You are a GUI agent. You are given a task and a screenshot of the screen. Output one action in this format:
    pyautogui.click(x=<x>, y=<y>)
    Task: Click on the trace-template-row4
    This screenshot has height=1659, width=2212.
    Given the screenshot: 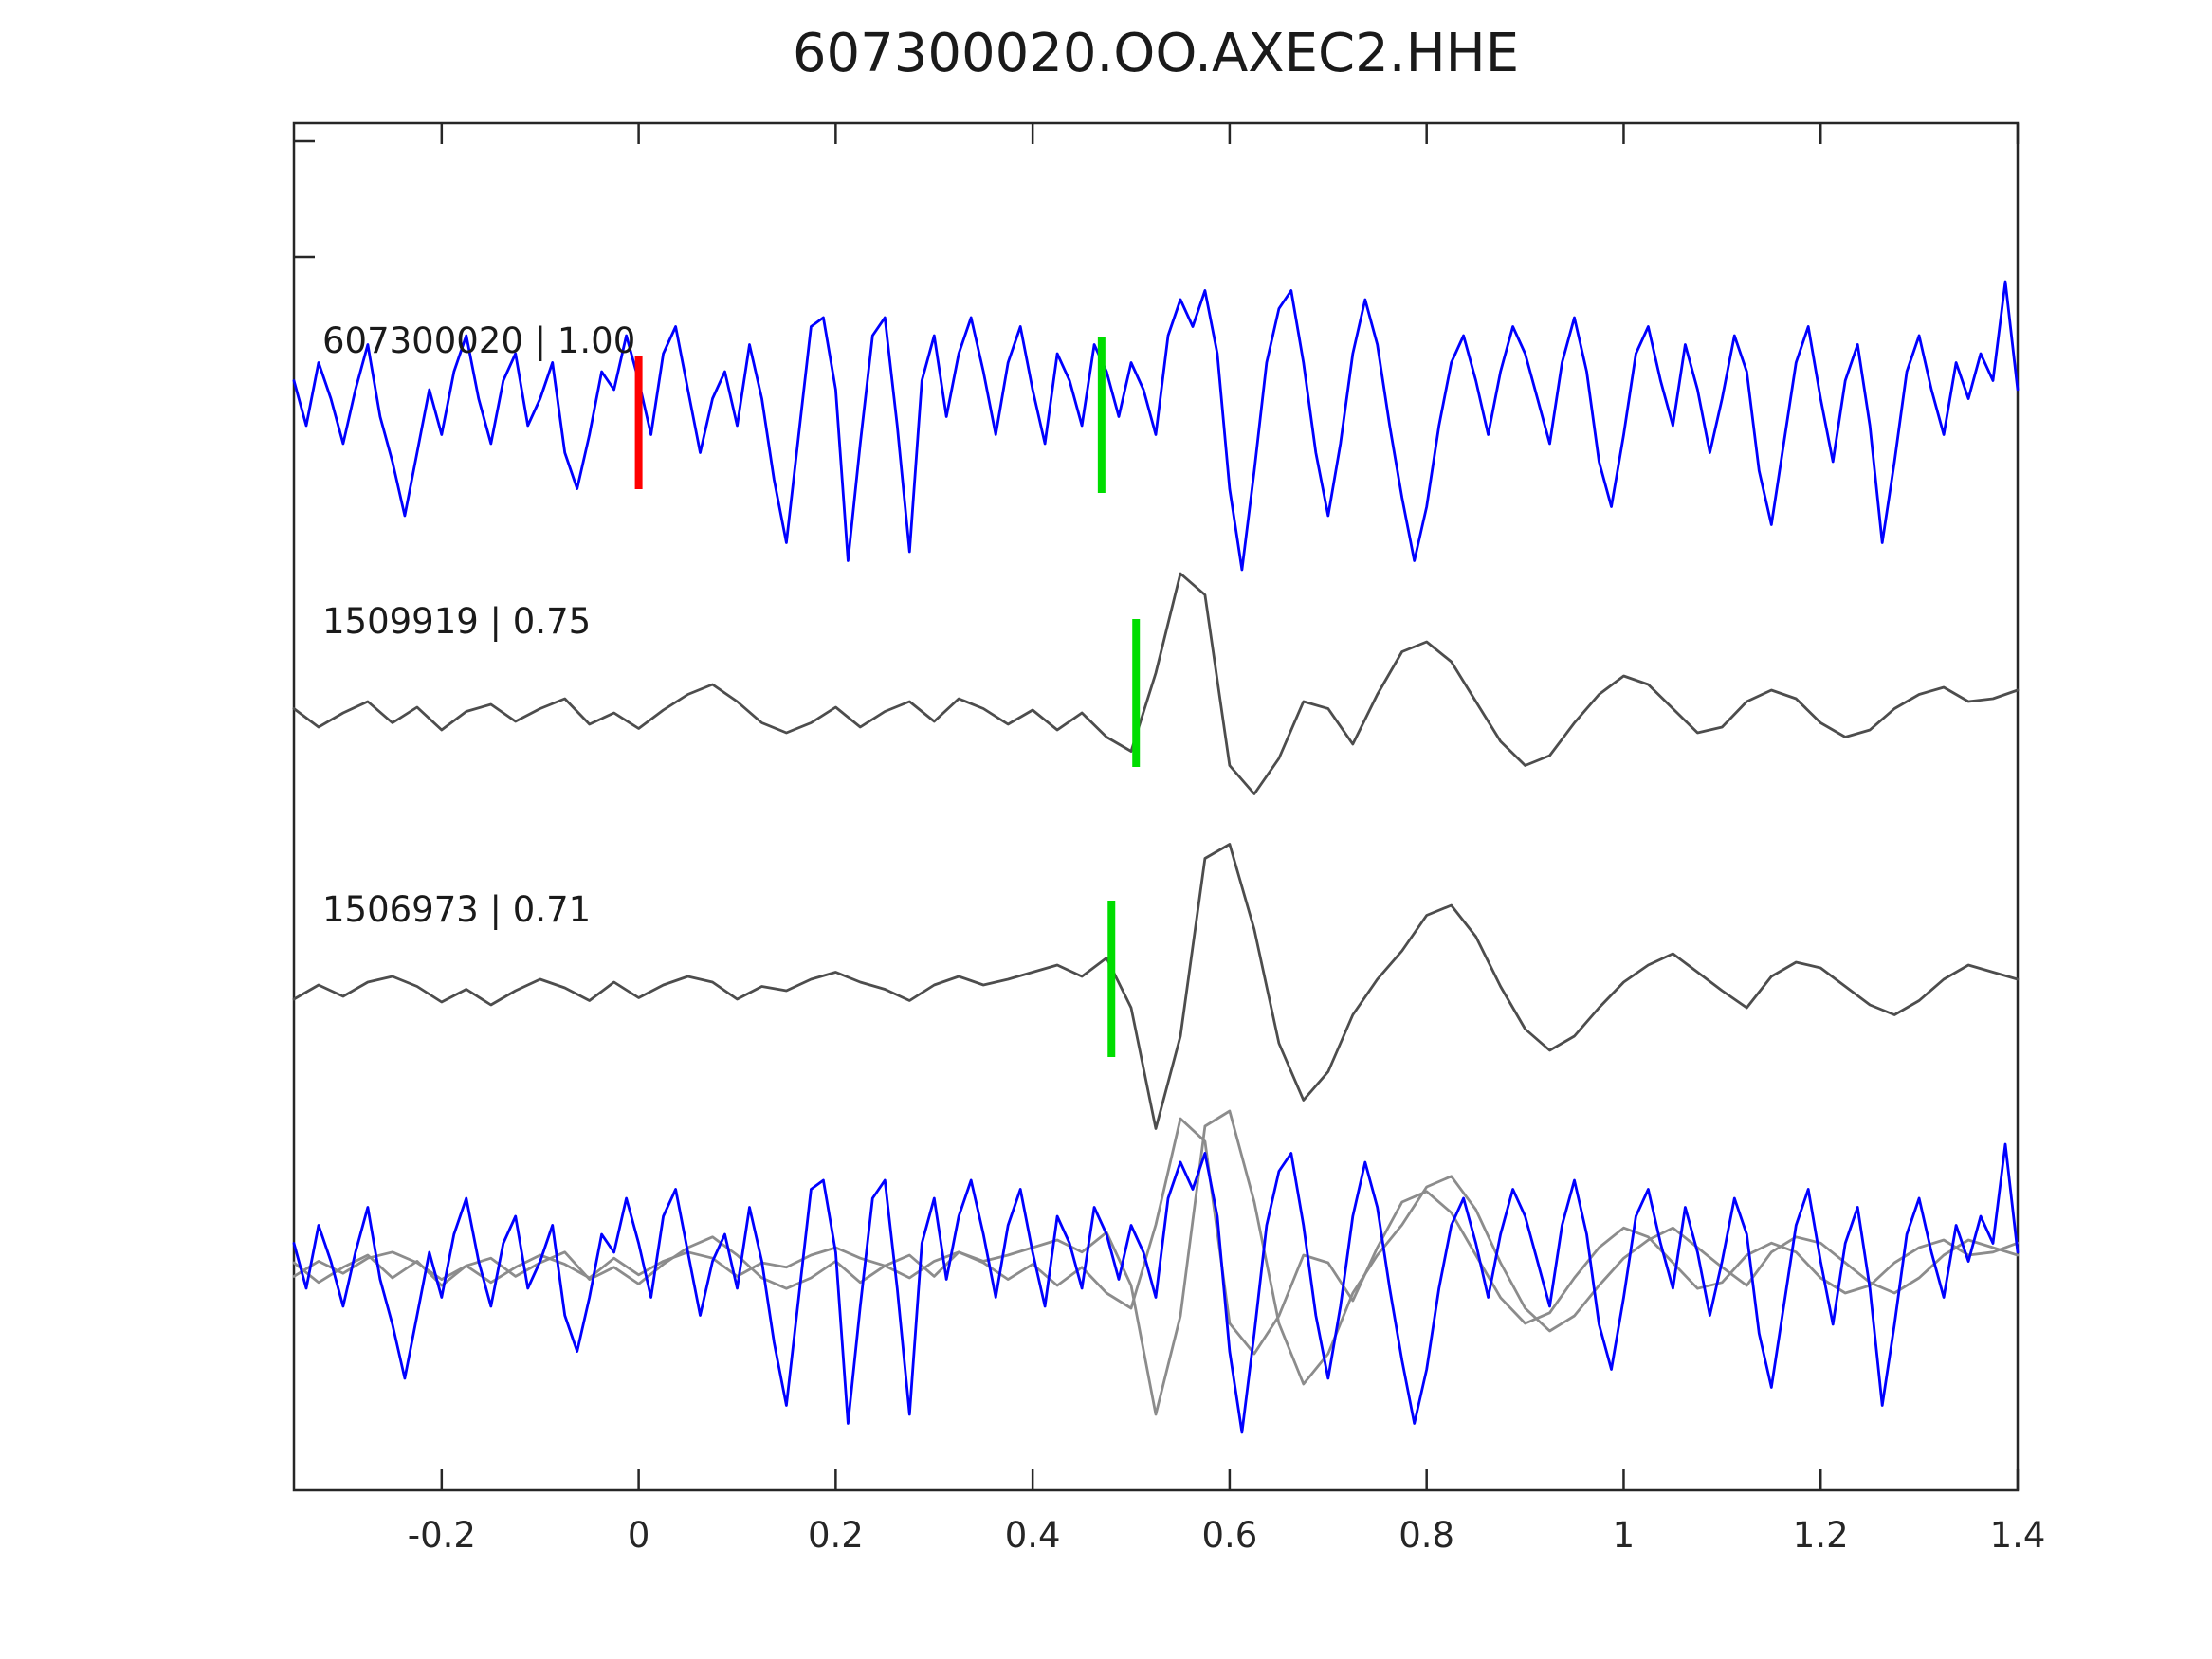 What is the action you would take?
    pyautogui.click(x=1156, y=1288)
    